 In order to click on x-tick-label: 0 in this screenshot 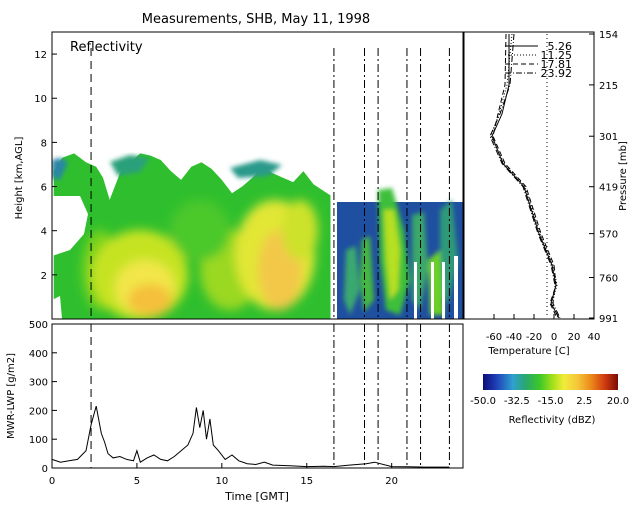, I will do `click(52, 481)`.